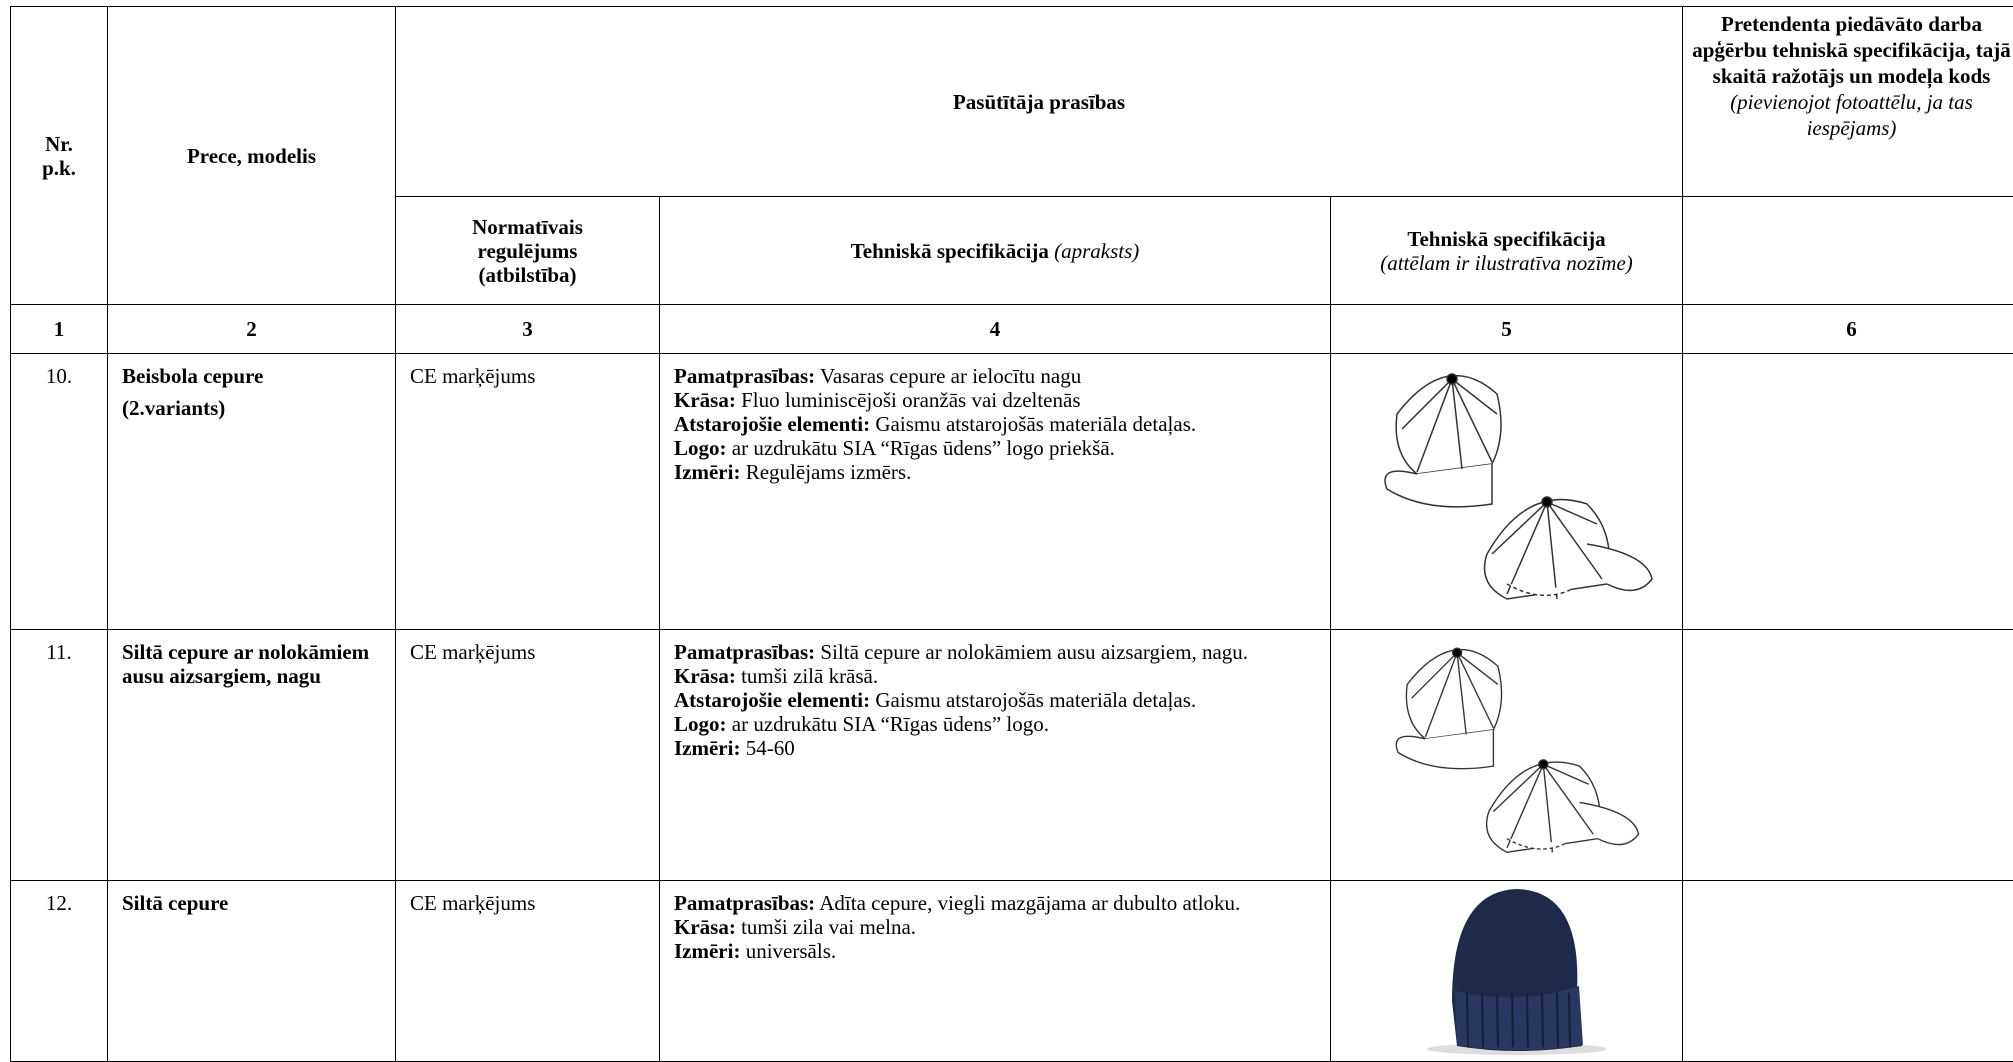  I want to click on column-number: 6, so click(1848, 329).